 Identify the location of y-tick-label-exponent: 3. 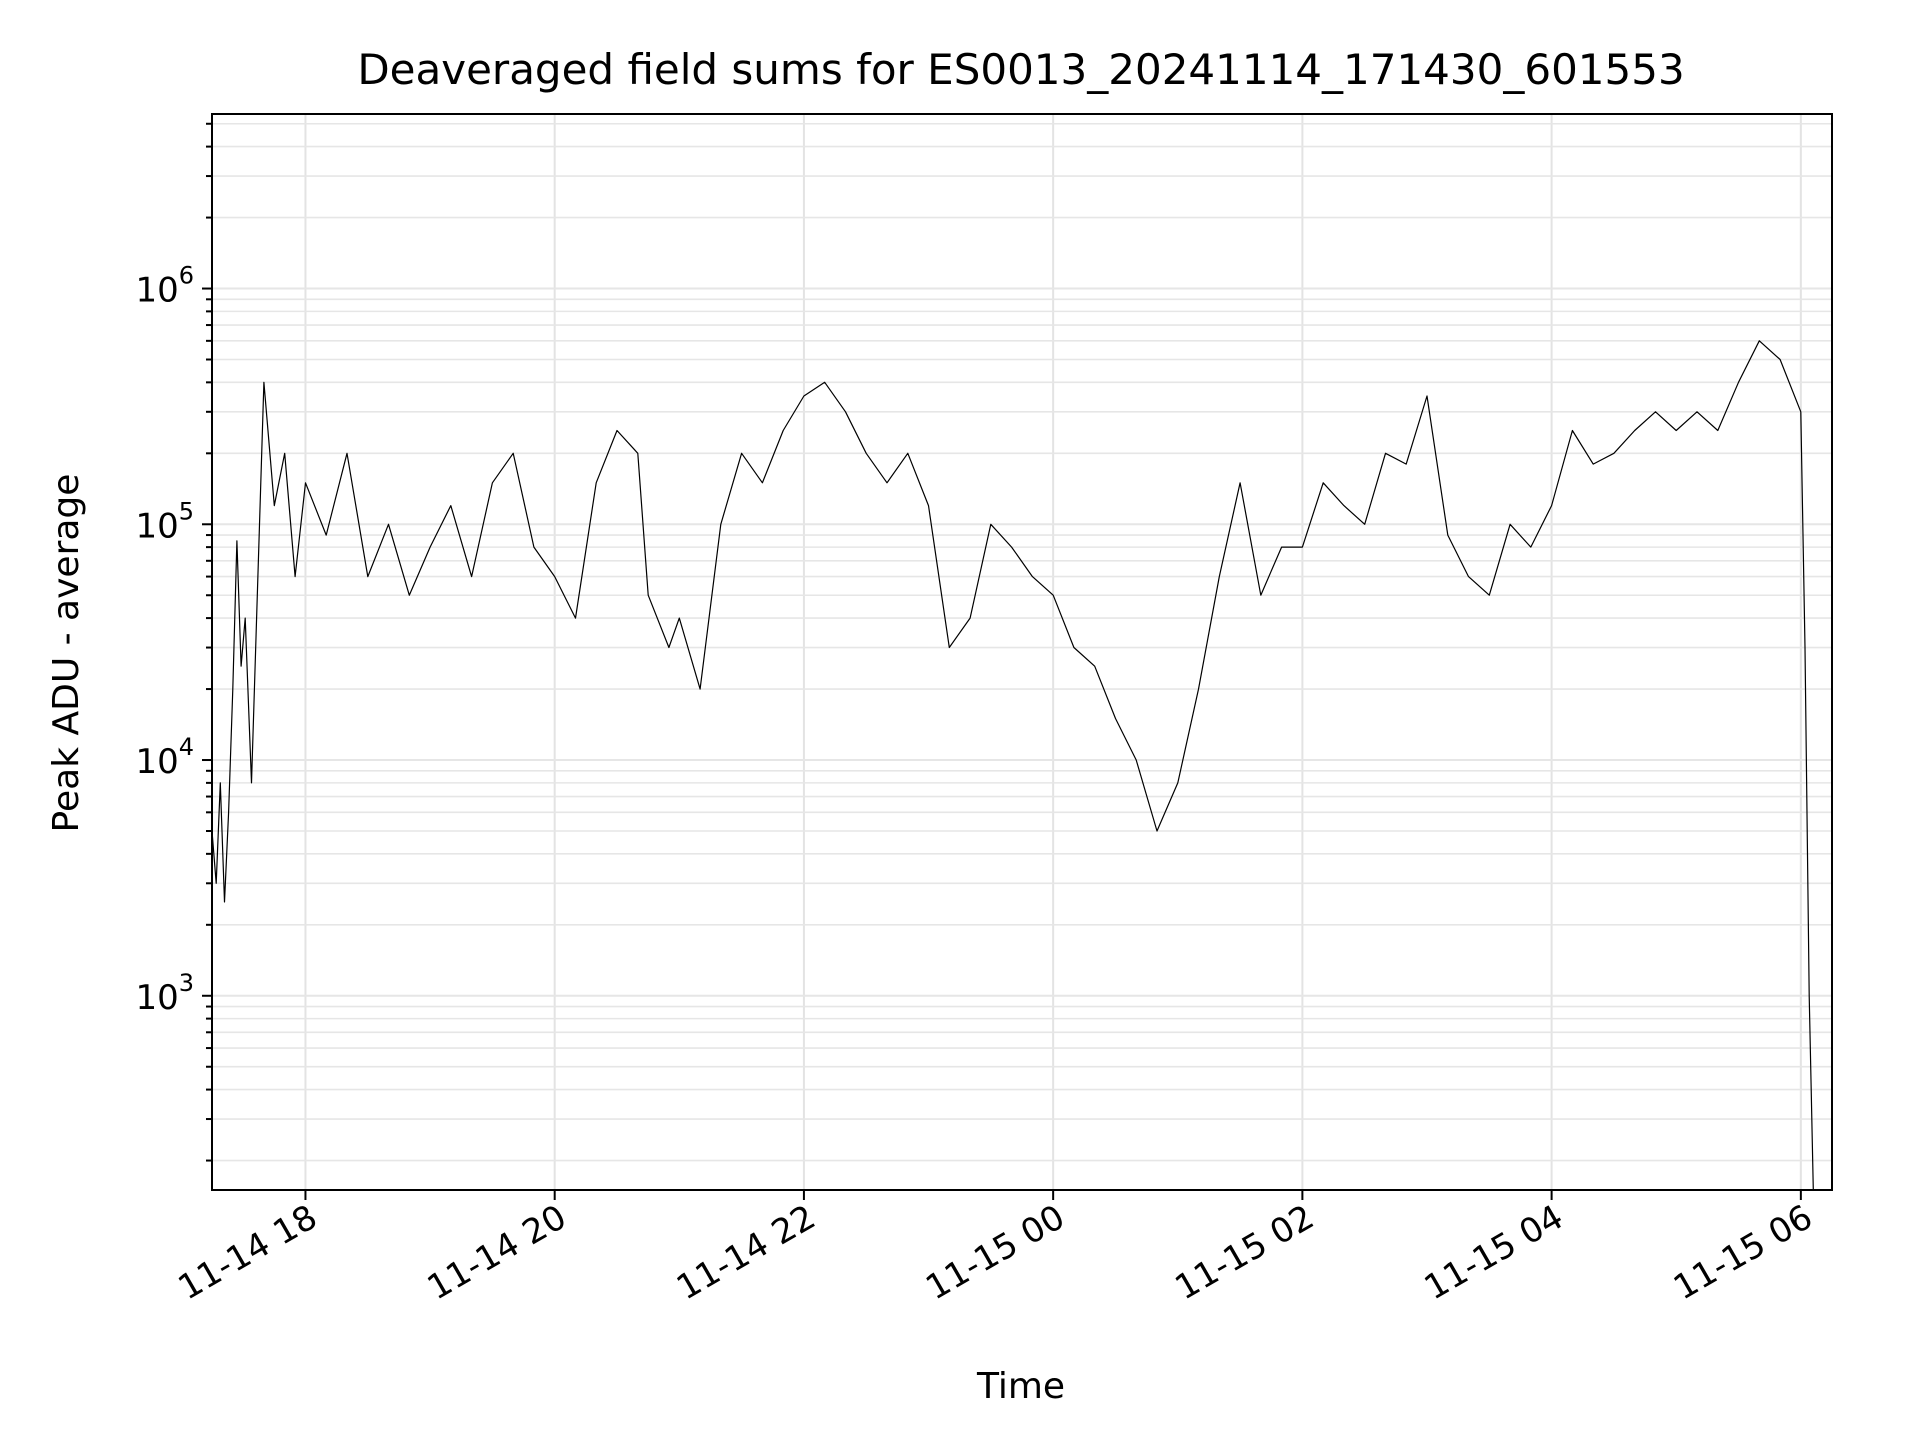
(186, 983).